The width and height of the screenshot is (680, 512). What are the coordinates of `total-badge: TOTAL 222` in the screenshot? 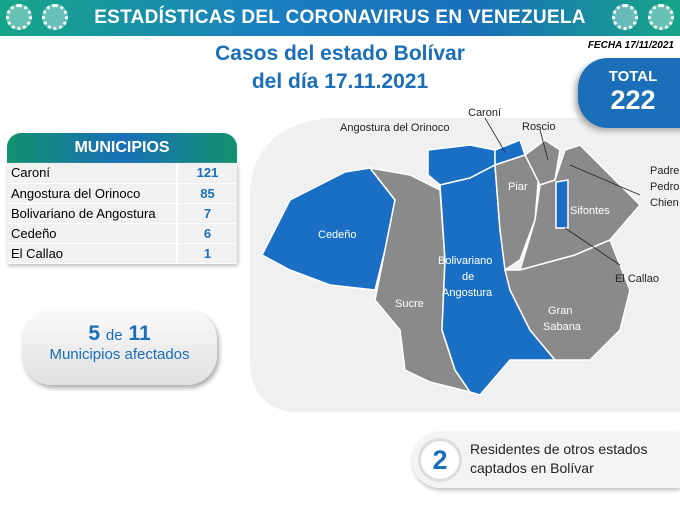 It's located at (629, 93).